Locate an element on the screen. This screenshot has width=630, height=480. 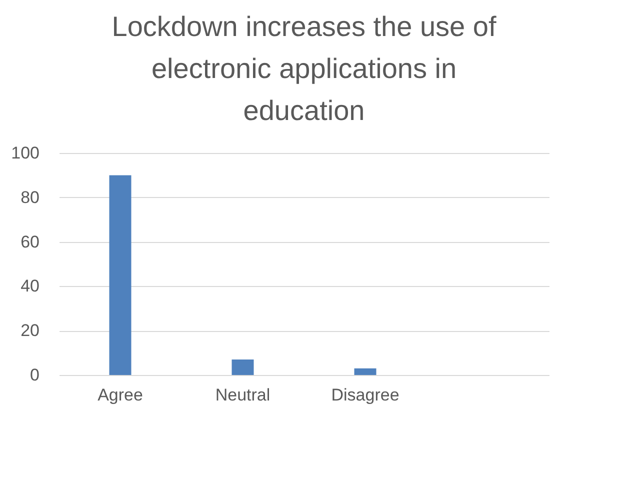
x-tick-label: Agree is located at coordinates (120, 395).